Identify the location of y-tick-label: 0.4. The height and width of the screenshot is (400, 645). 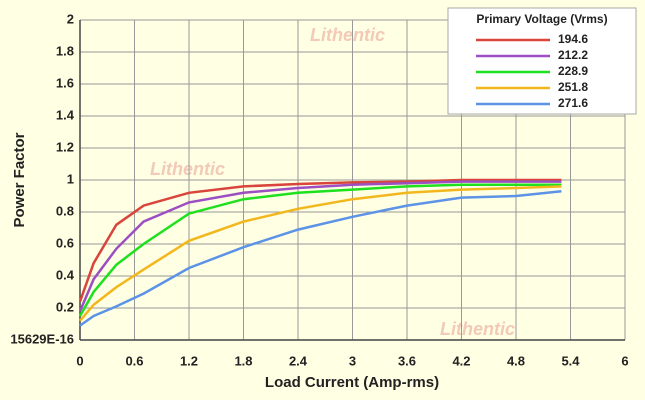
(65, 274).